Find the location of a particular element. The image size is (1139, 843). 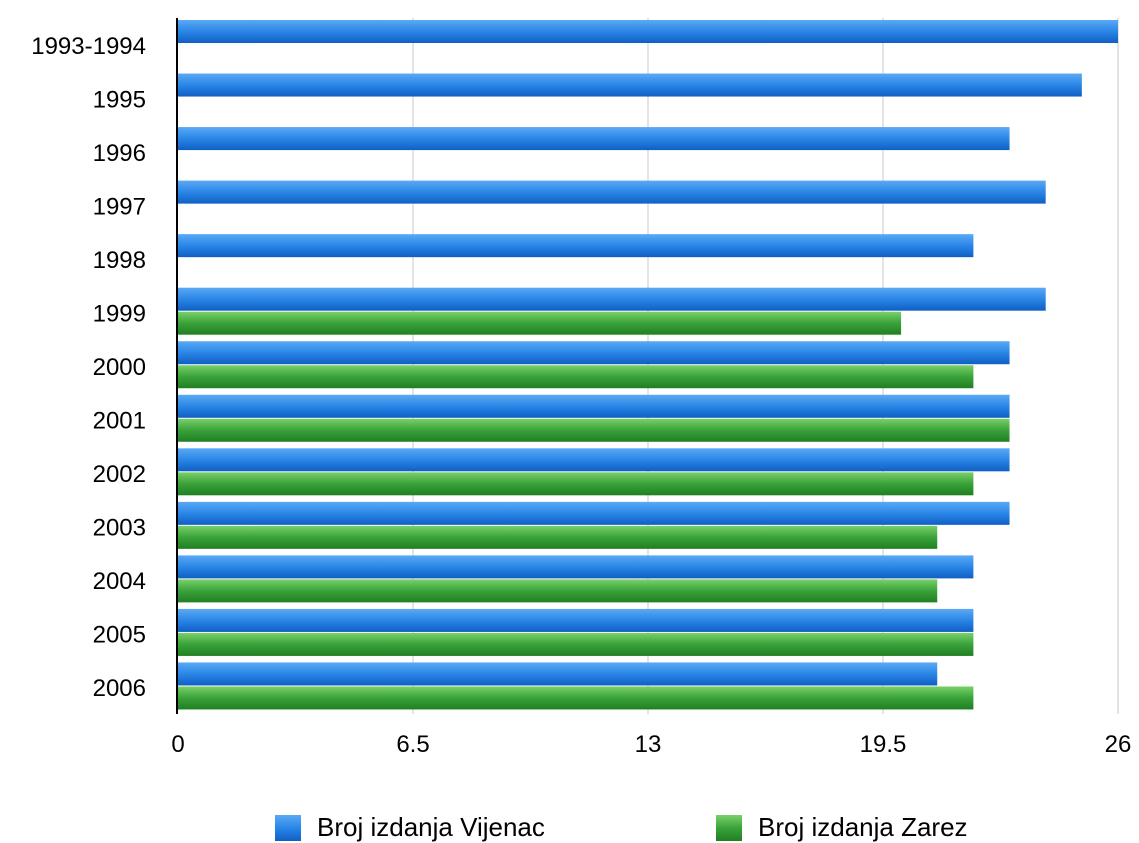

y-tick-label: 2000 is located at coordinates (119, 367).